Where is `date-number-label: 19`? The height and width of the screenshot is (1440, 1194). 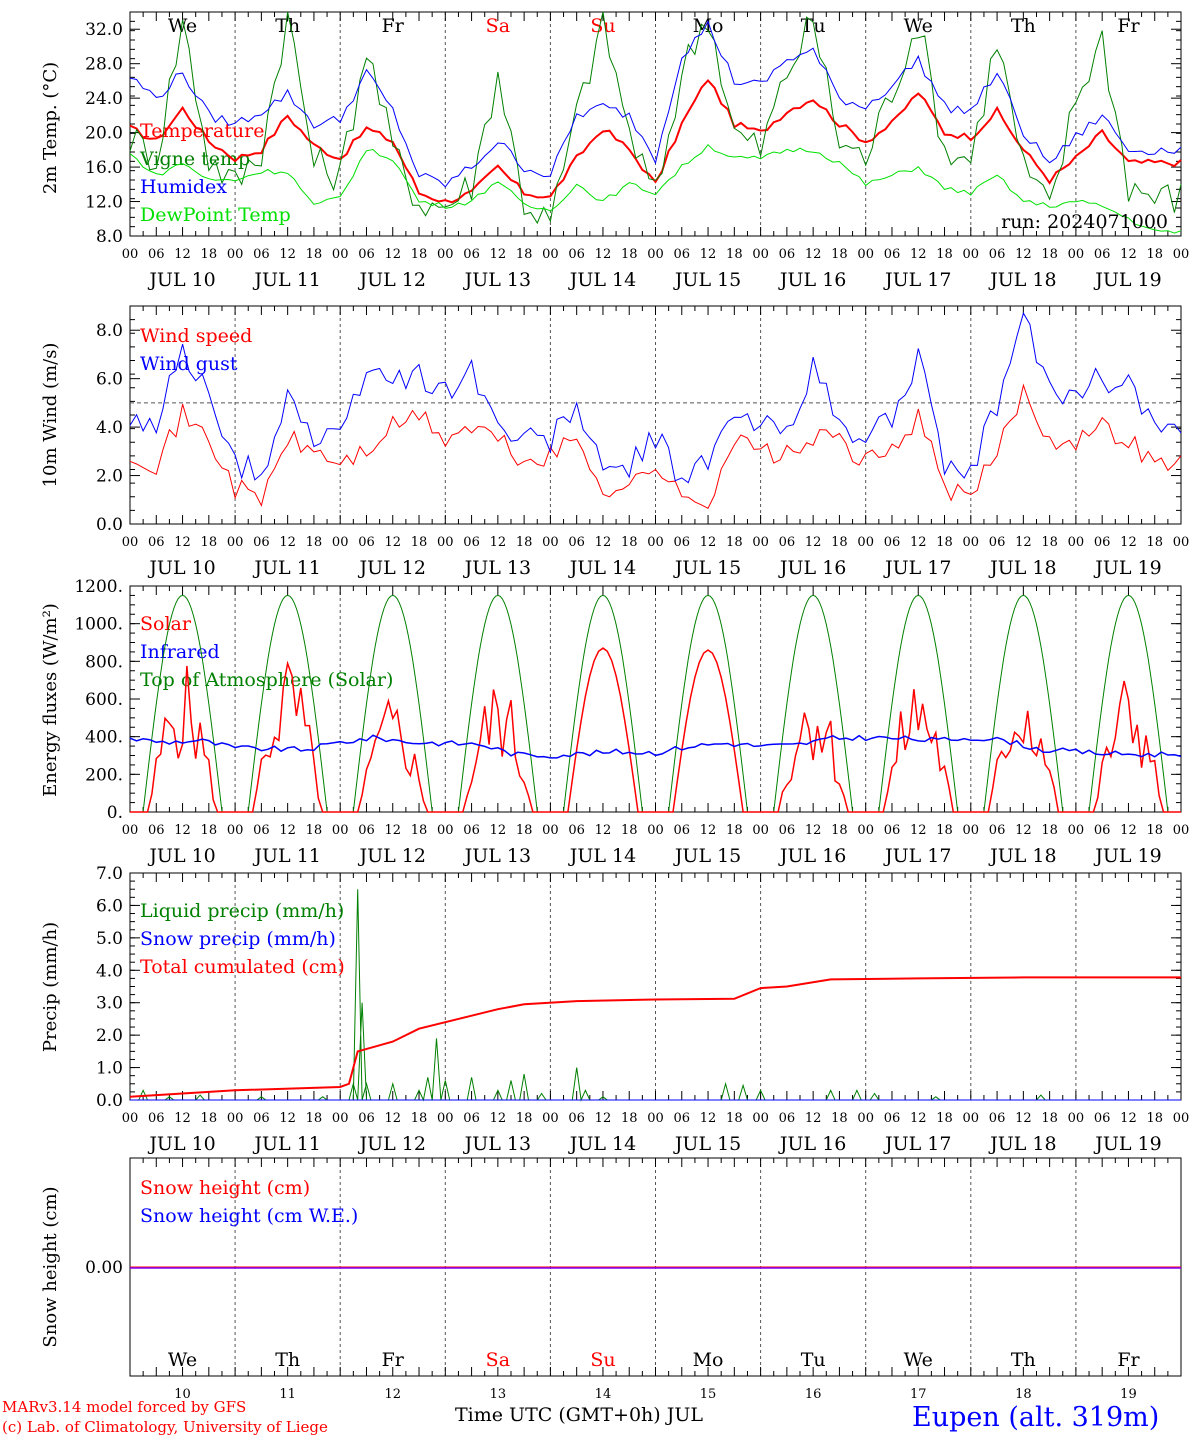
date-number-label: 19 is located at coordinates (1128, 1394).